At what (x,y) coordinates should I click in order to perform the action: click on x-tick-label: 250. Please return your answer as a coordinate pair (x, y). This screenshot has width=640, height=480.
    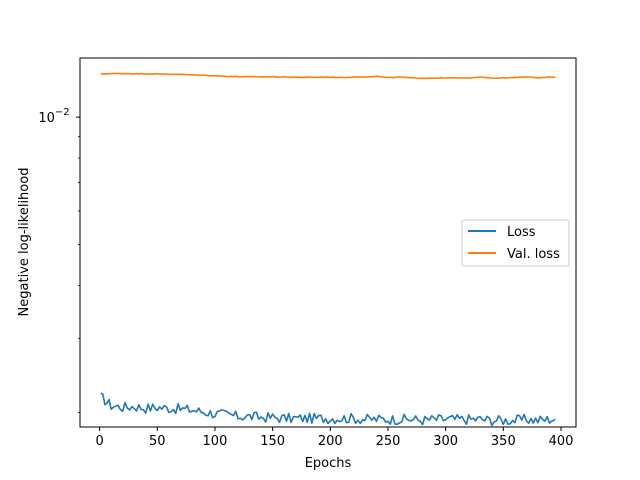
    Looking at the image, I should click on (388, 441).